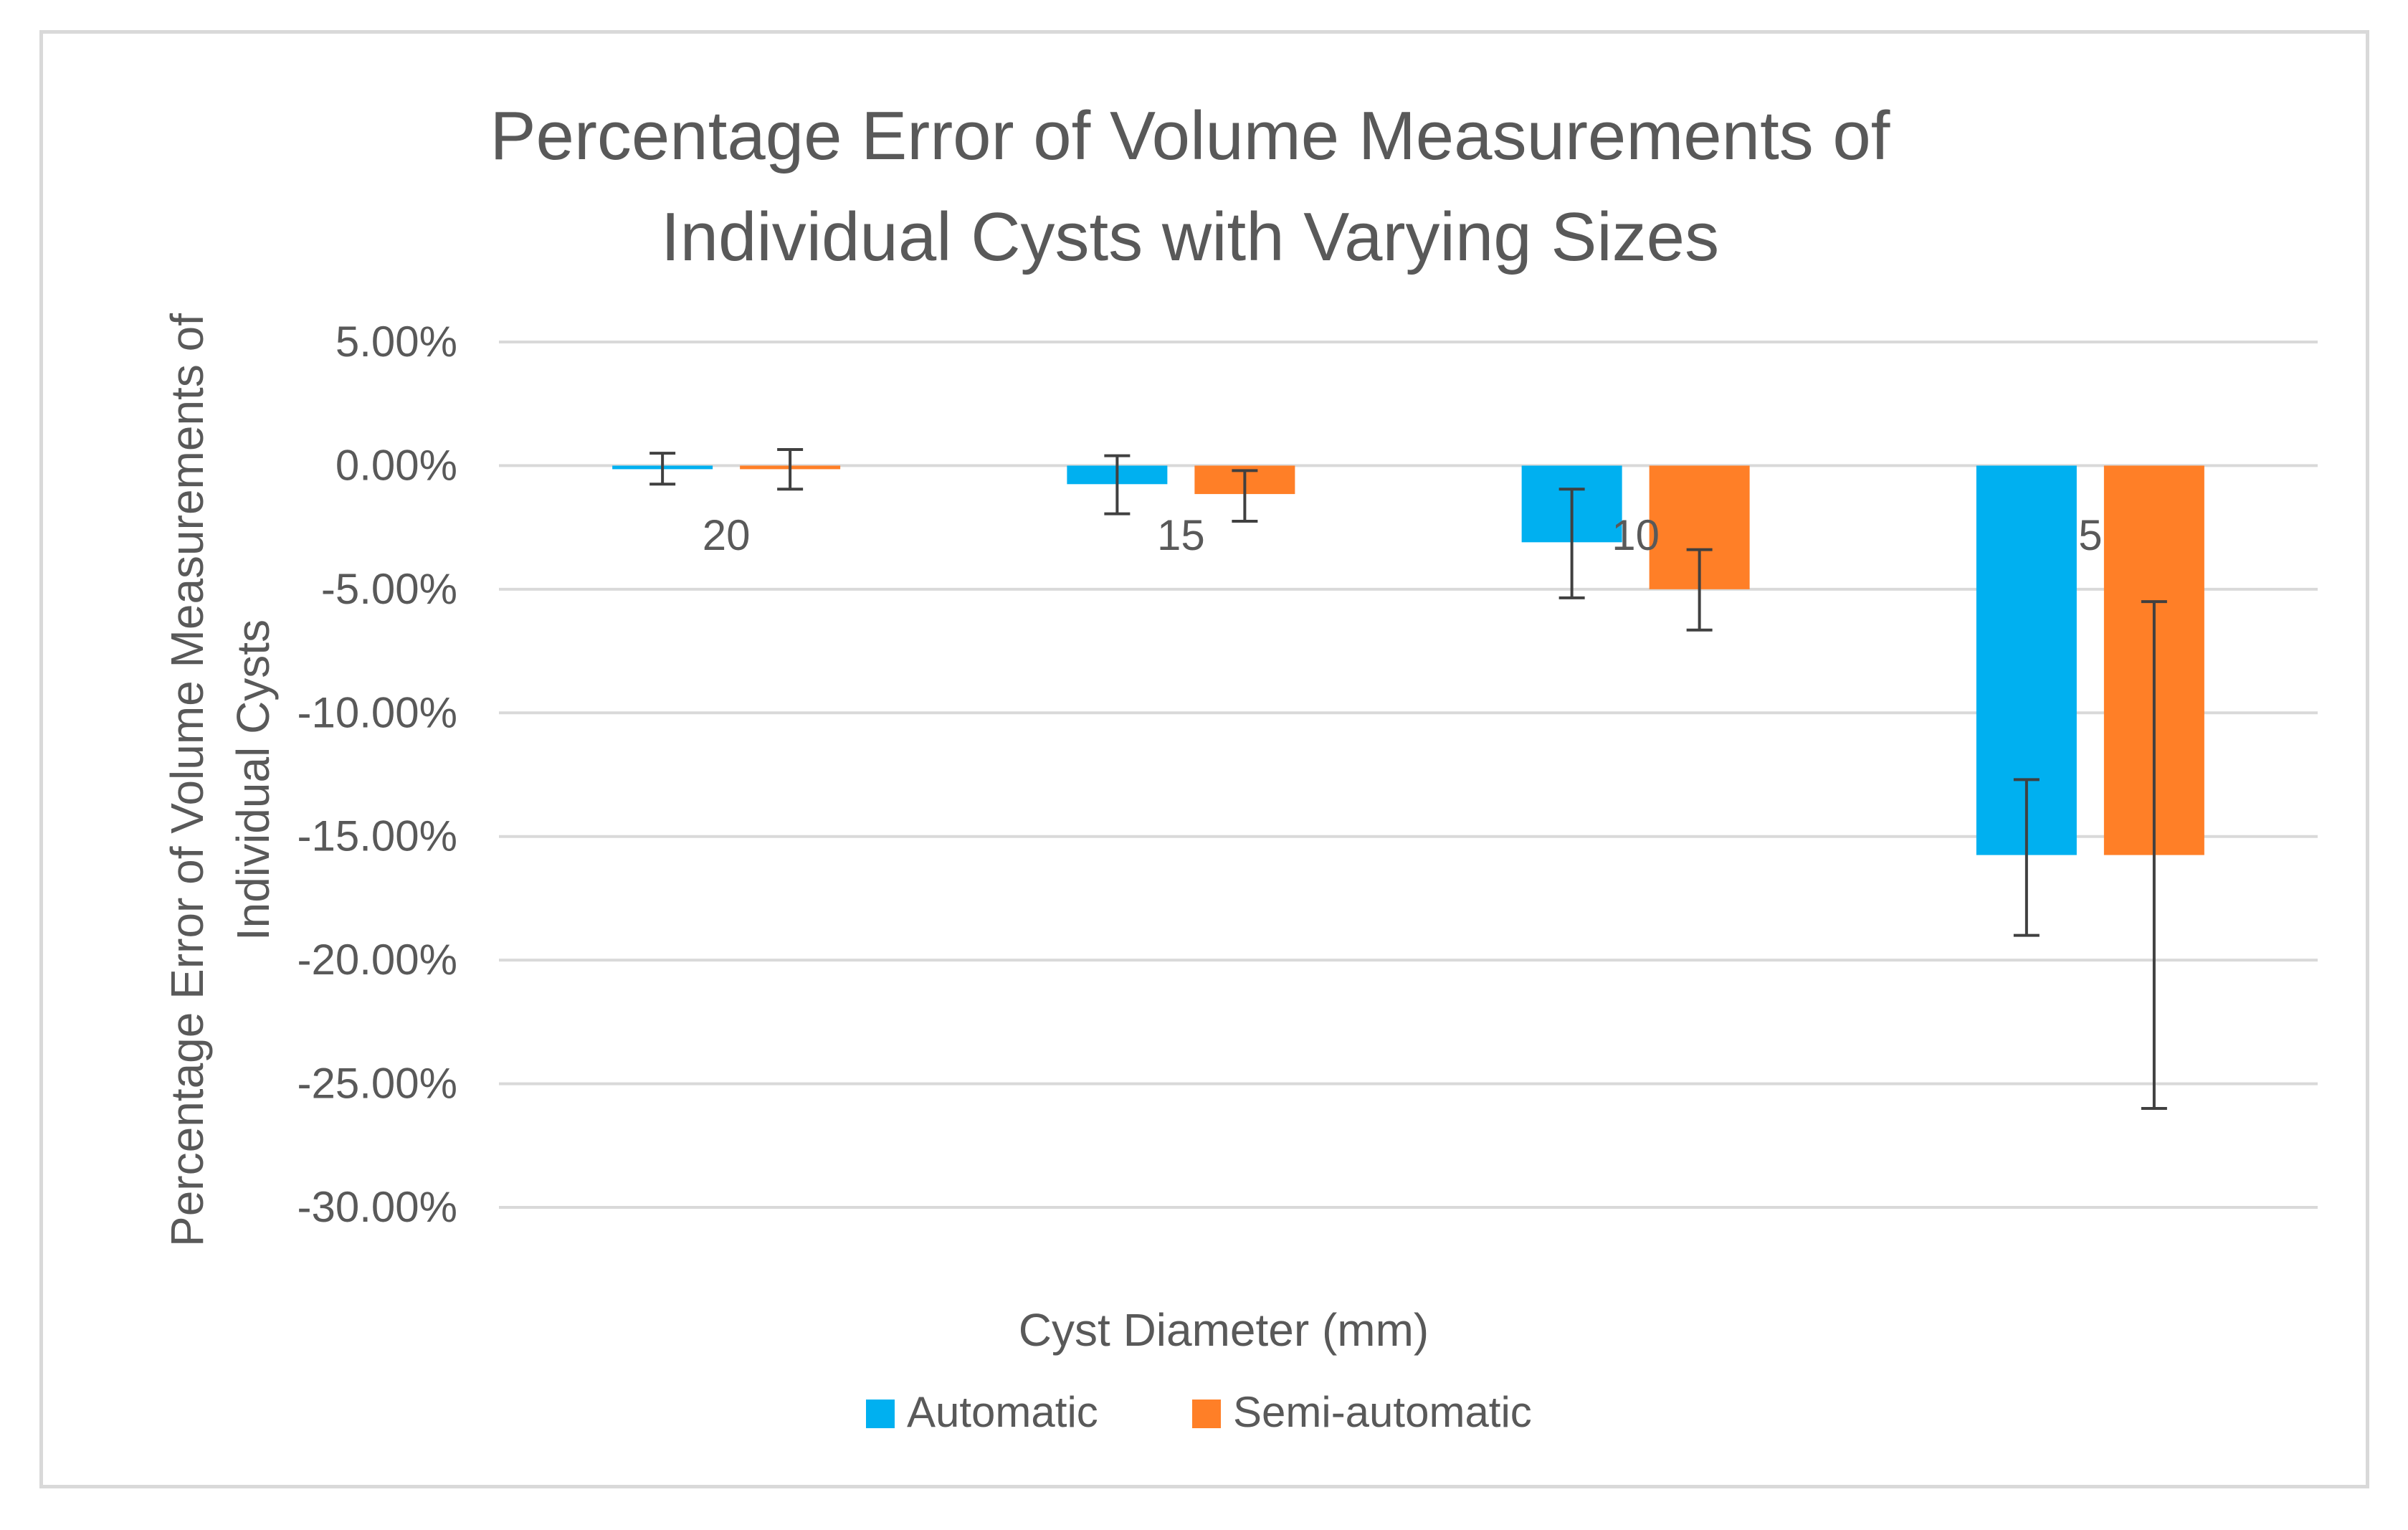 The width and height of the screenshot is (2408, 1530). I want to click on y-tick-label: -10.00%, so click(377, 712).